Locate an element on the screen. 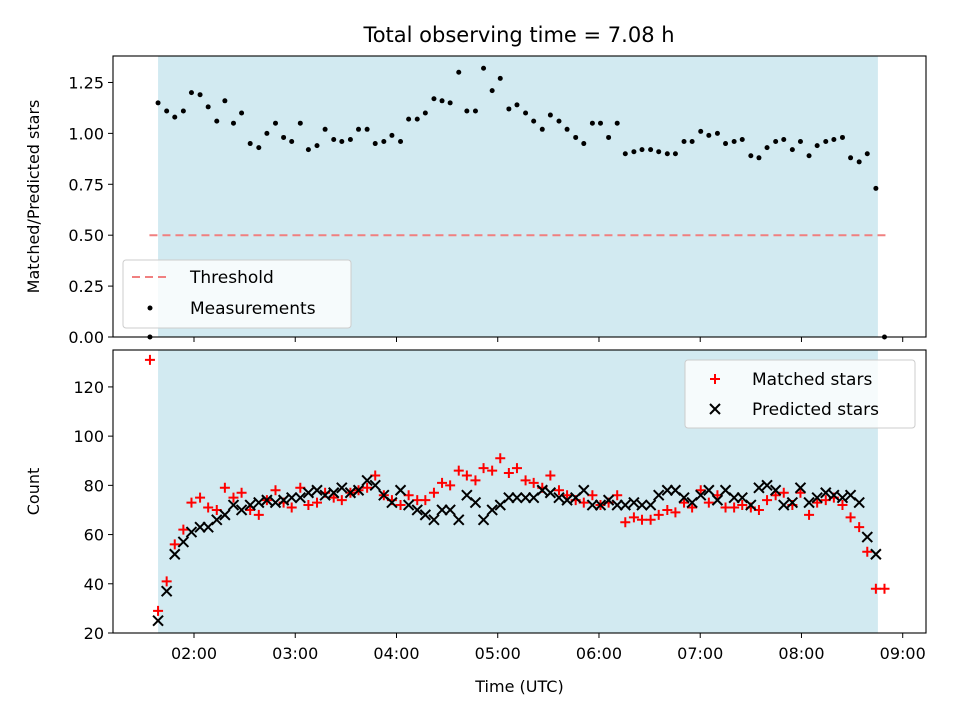  x-tick-label: 03:00 is located at coordinates (295, 653).